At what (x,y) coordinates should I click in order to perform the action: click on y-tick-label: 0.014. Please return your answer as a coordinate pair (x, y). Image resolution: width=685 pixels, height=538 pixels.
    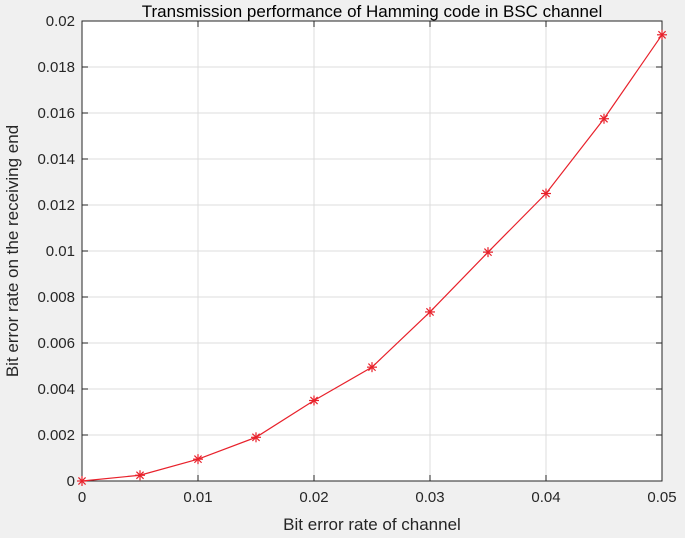
    Looking at the image, I should click on (56, 159).